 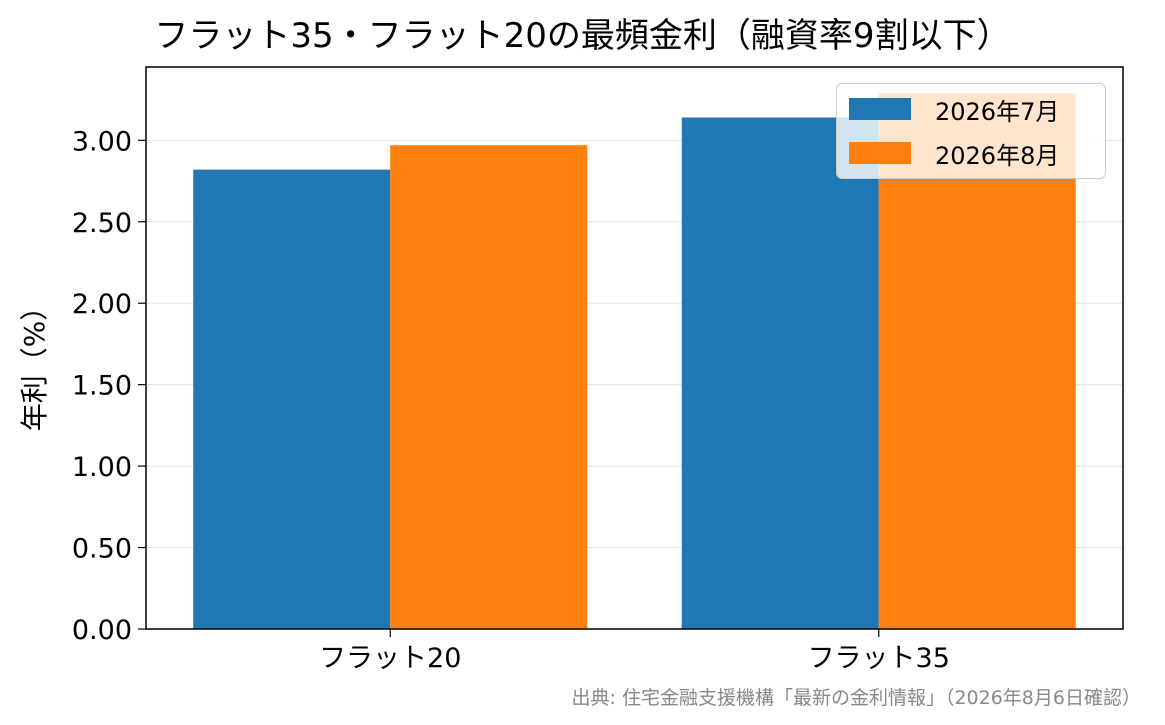 What do you see at coordinates (880, 153) in the screenshot?
I see `legend-swatch-august` at bounding box center [880, 153].